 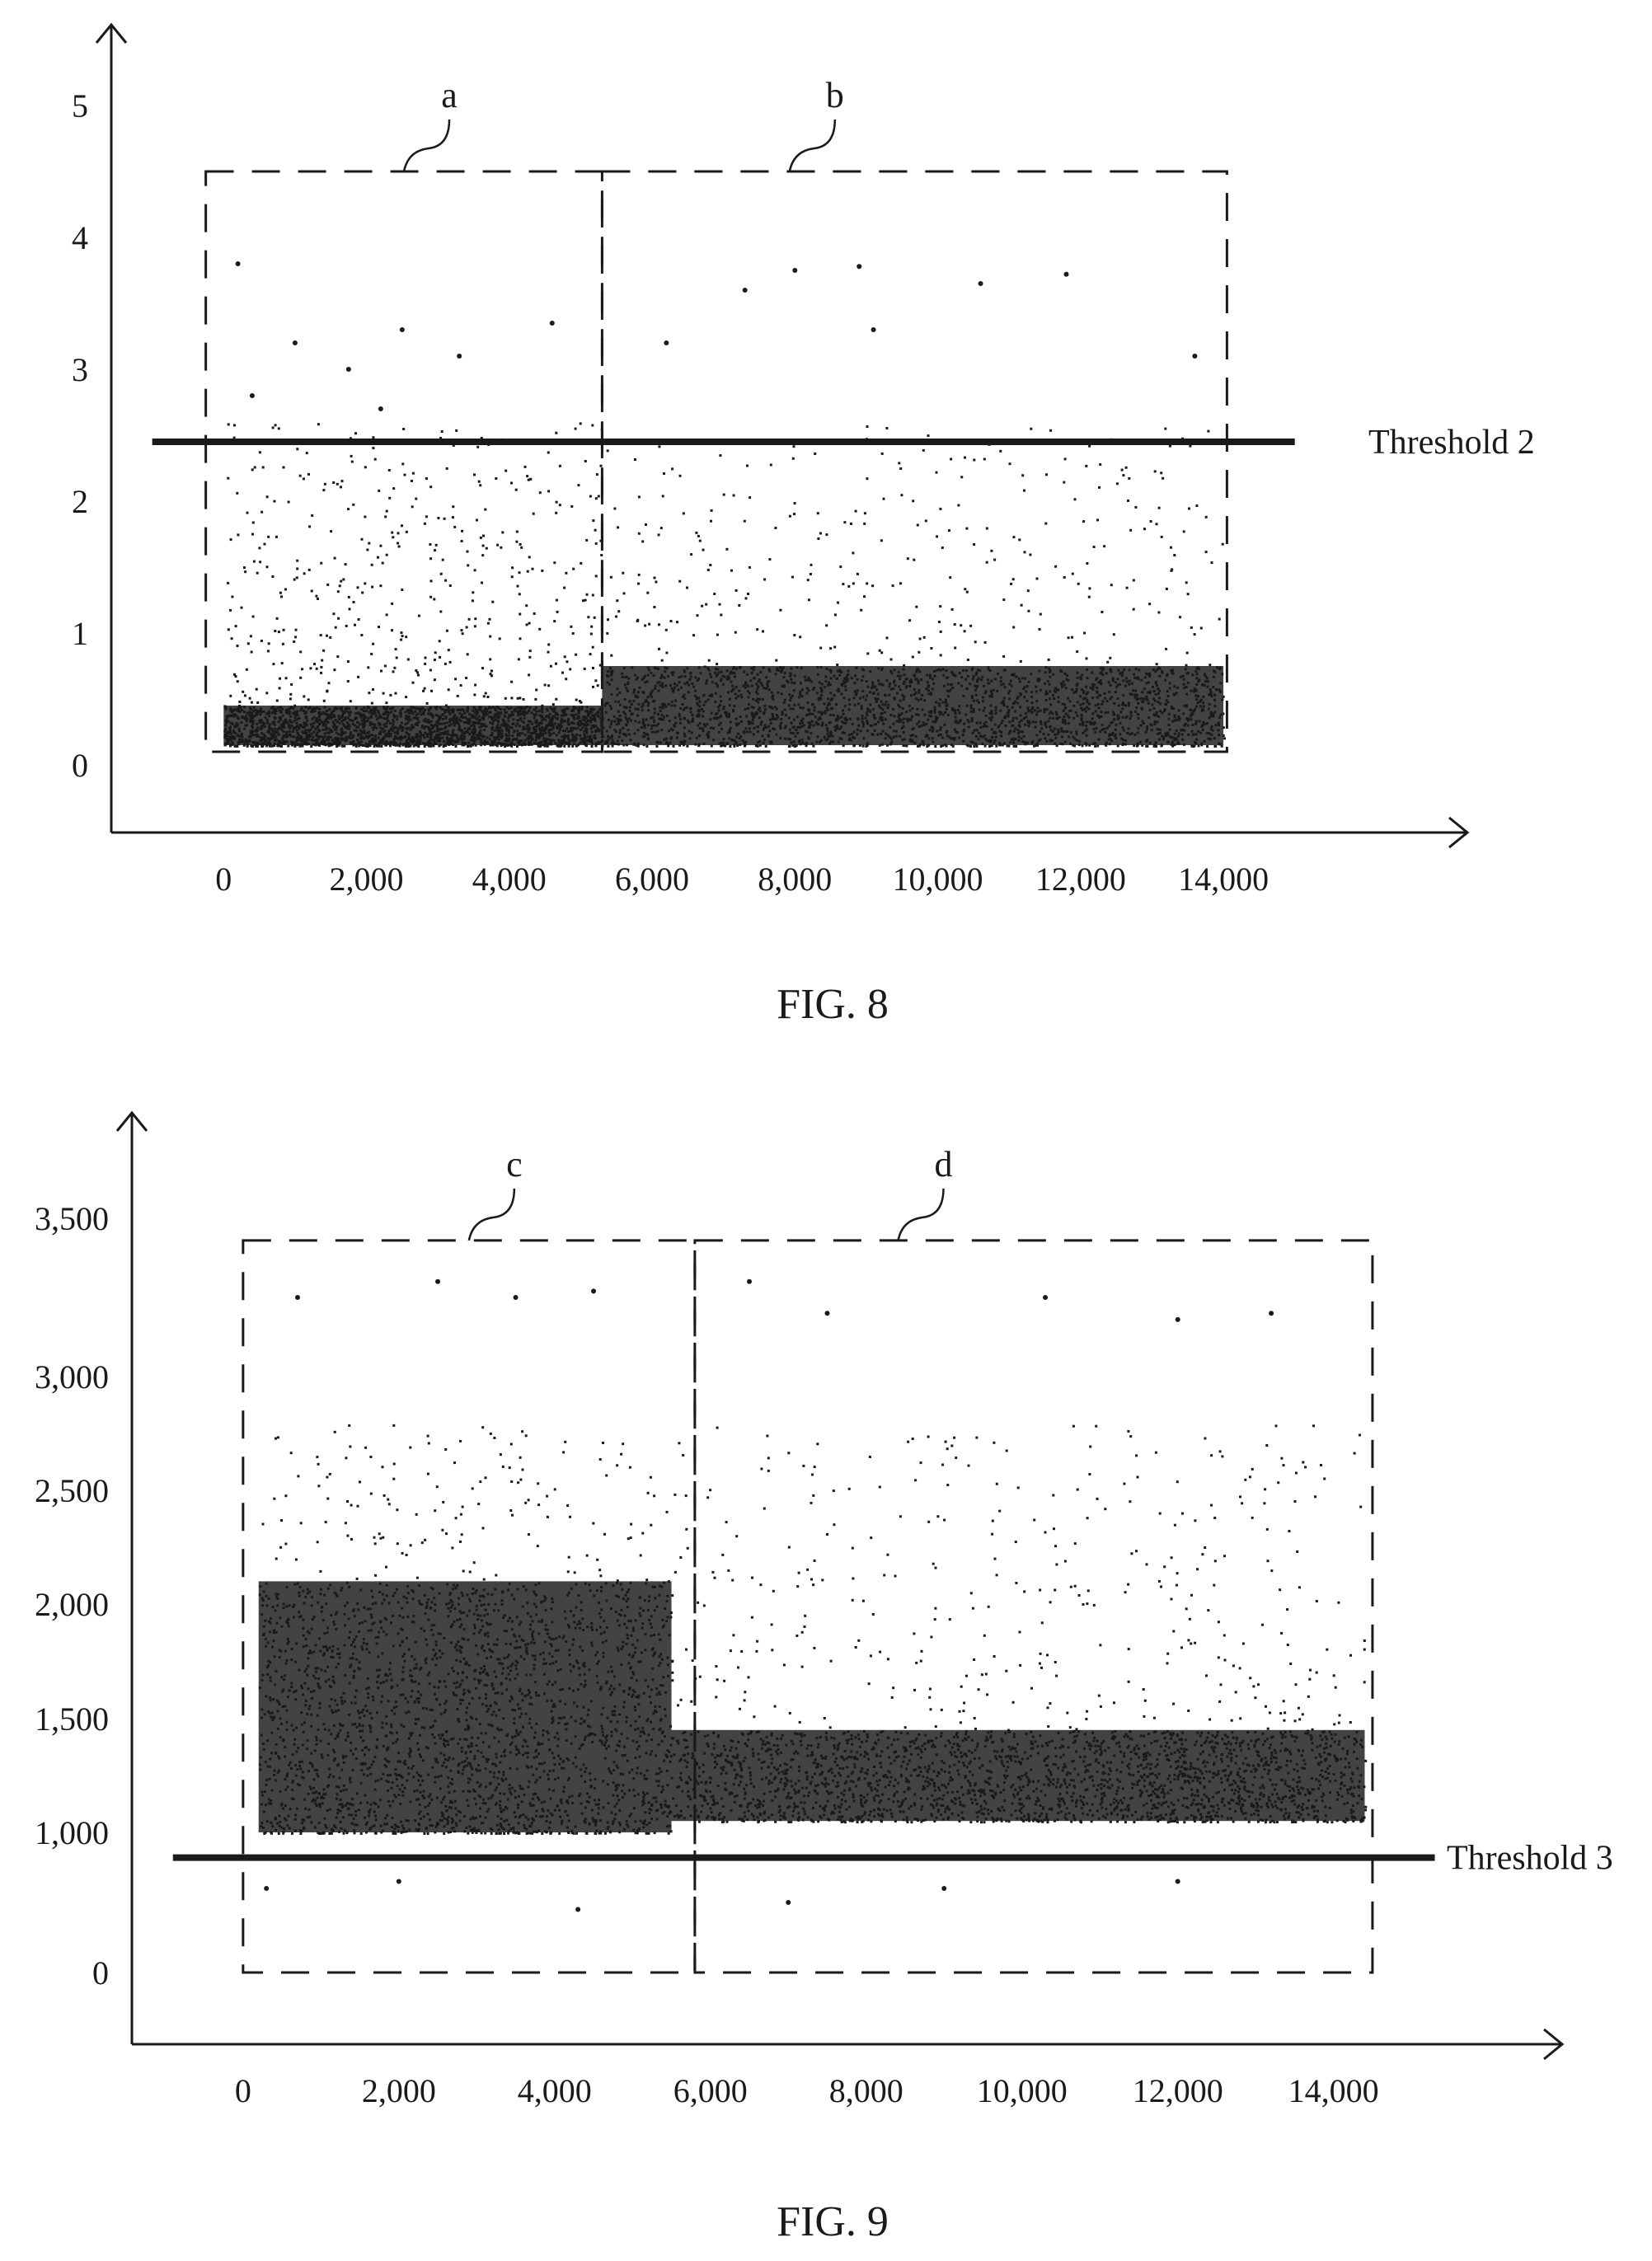 What do you see at coordinates (795, 880) in the screenshot?
I see `x-tick-label: 8,000` at bounding box center [795, 880].